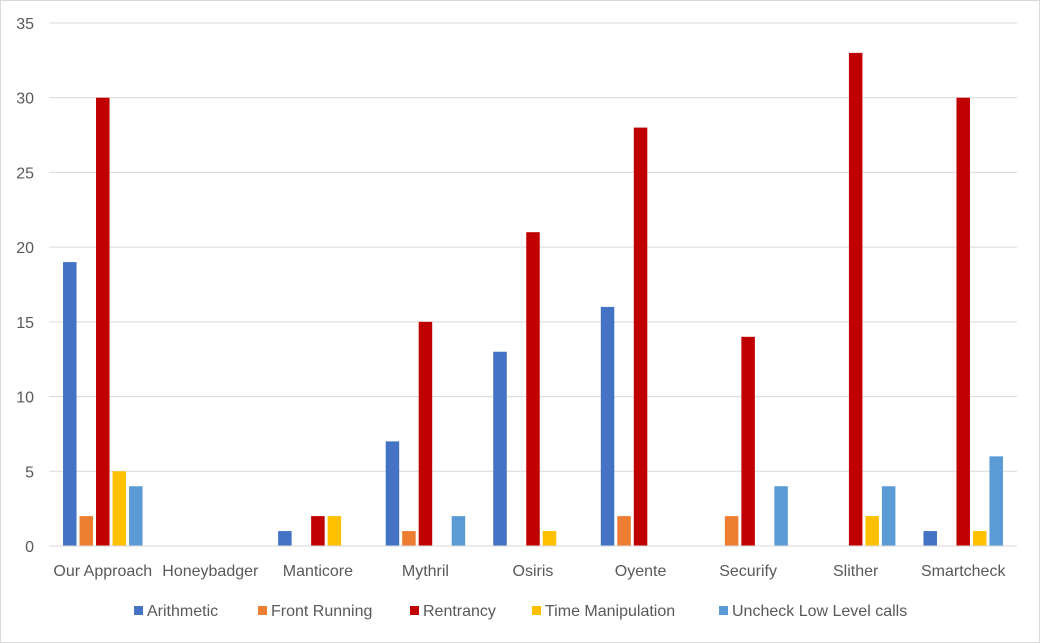  Describe the element at coordinates (25, 248) in the screenshot. I see `y-tick-label: 20` at that location.